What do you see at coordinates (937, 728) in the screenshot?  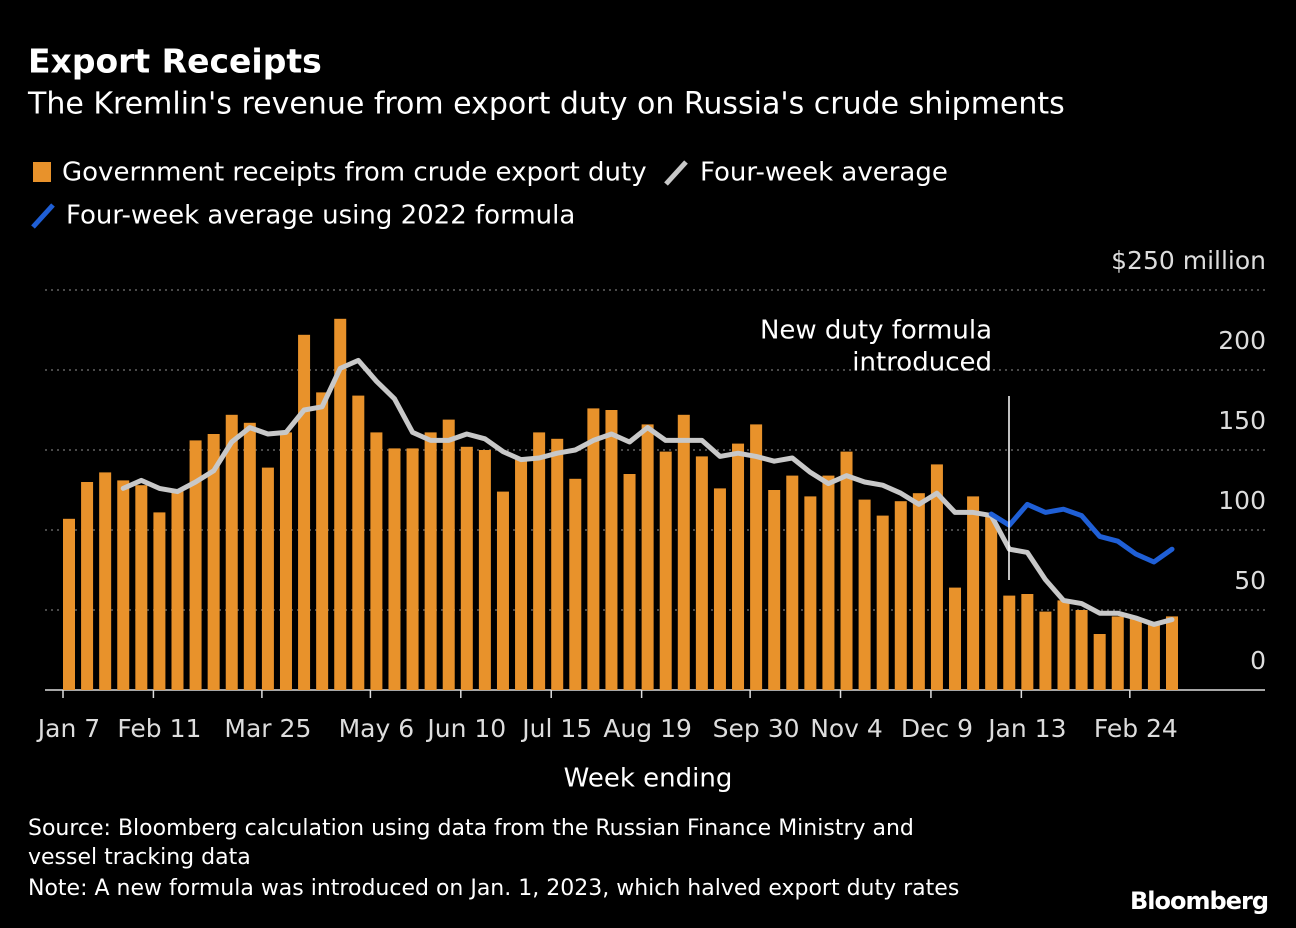 I see `x-tick-label: Dec 9` at bounding box center [937, 728].